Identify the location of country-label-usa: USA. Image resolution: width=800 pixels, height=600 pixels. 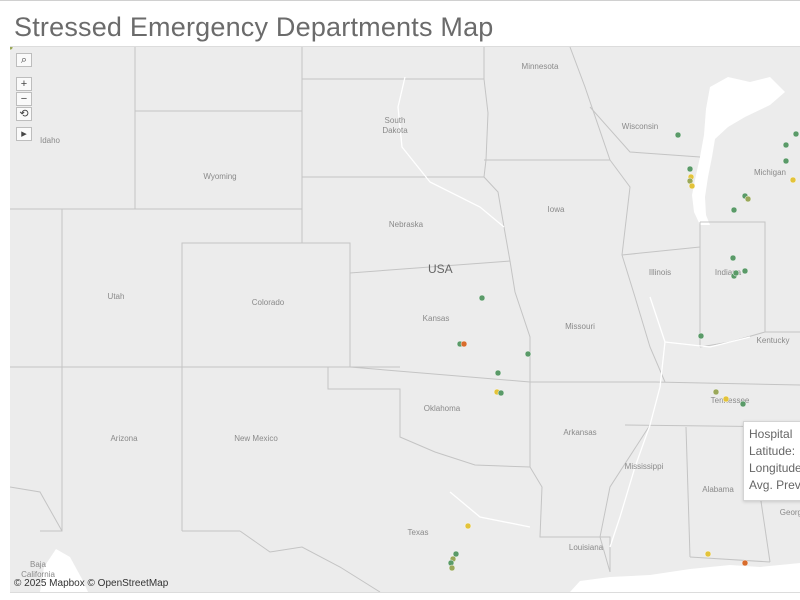
(440, 269).